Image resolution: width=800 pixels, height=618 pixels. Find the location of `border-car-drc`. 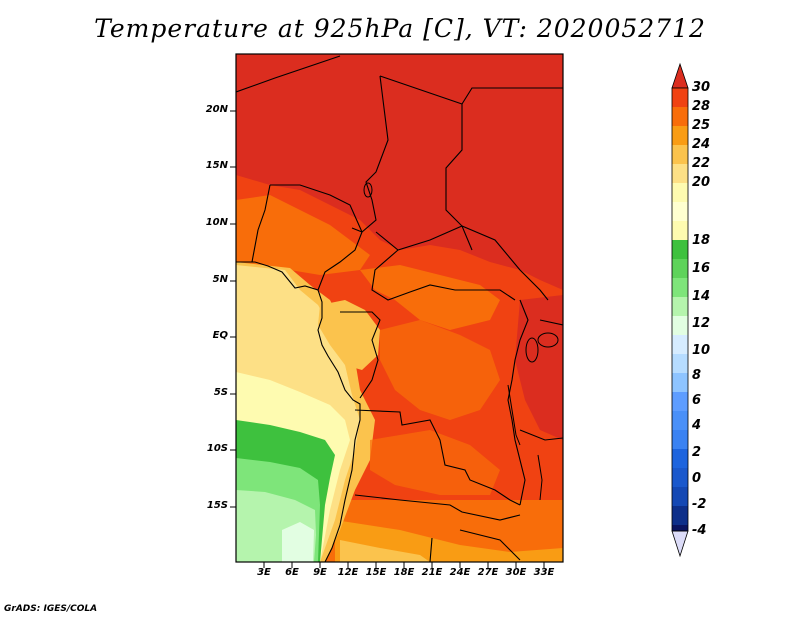

border-car-drc is located at coordinates (443, 275).